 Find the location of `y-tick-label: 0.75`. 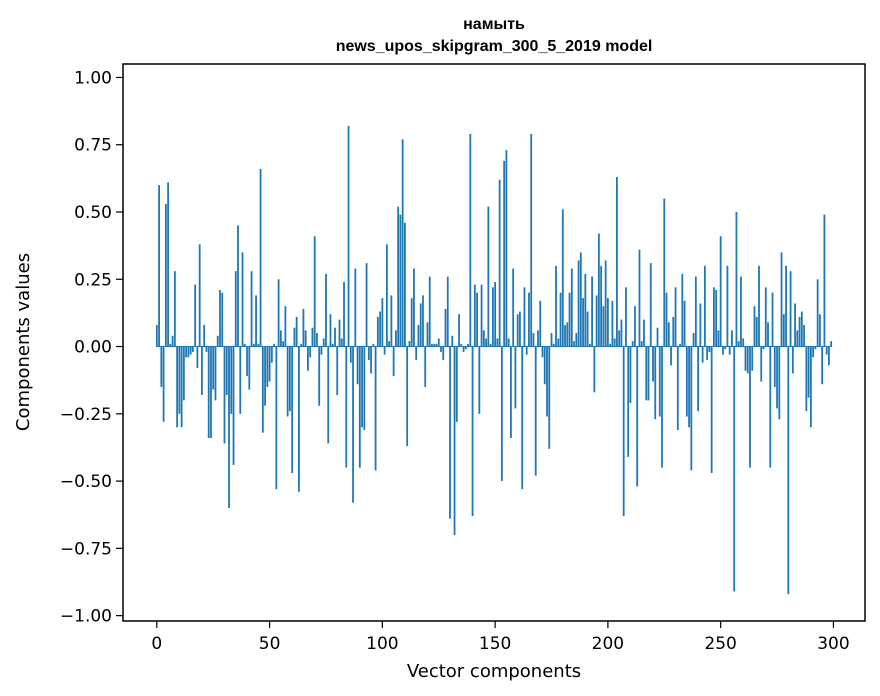

y-tick-label: 0.75 is located at coordinates (93, 146).